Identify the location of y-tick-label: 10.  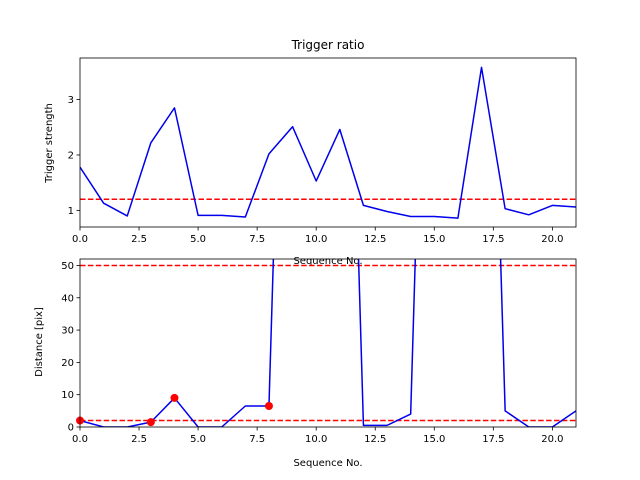
(67, 395).